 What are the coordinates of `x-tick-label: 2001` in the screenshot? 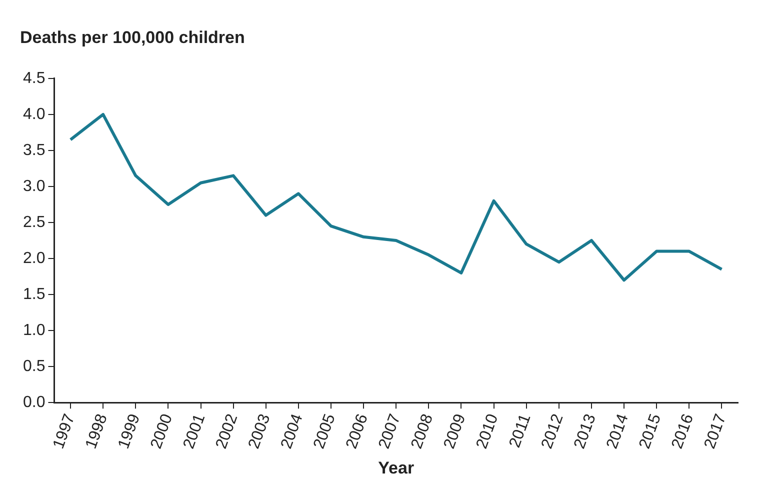 It's located at (194, 432).